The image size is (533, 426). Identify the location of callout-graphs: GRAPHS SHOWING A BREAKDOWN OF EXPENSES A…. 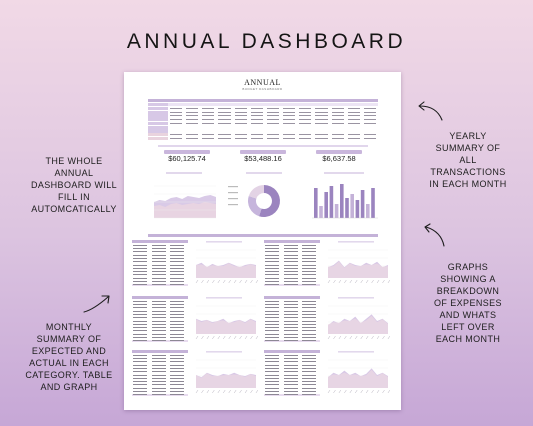
(468, 303).